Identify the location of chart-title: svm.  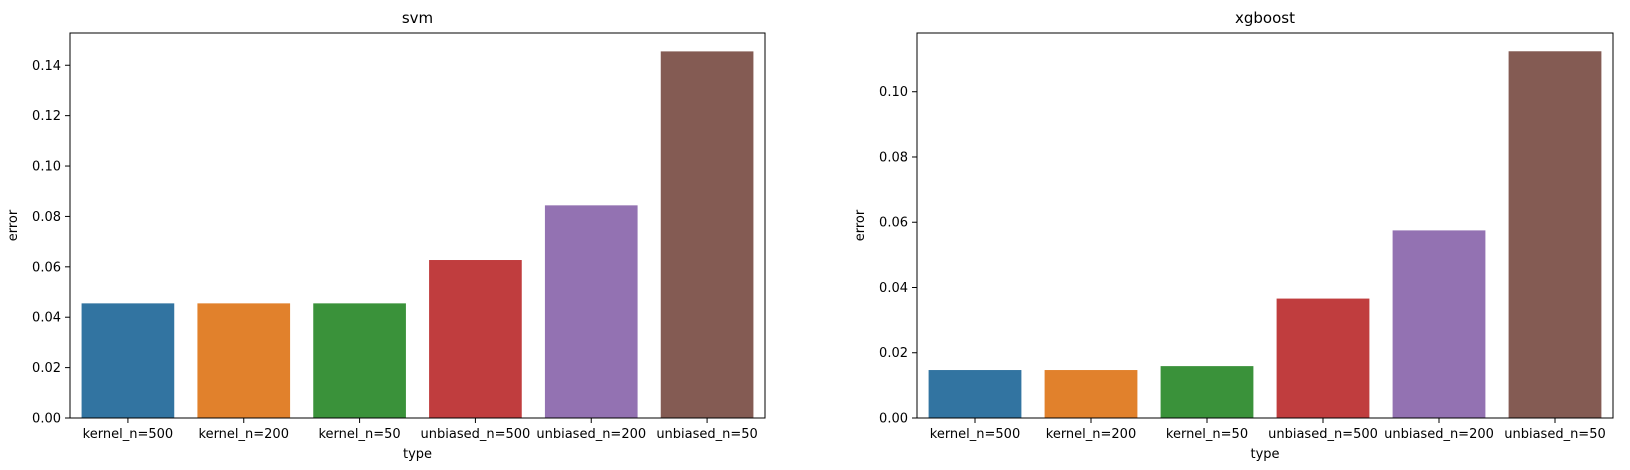
(417, 18).